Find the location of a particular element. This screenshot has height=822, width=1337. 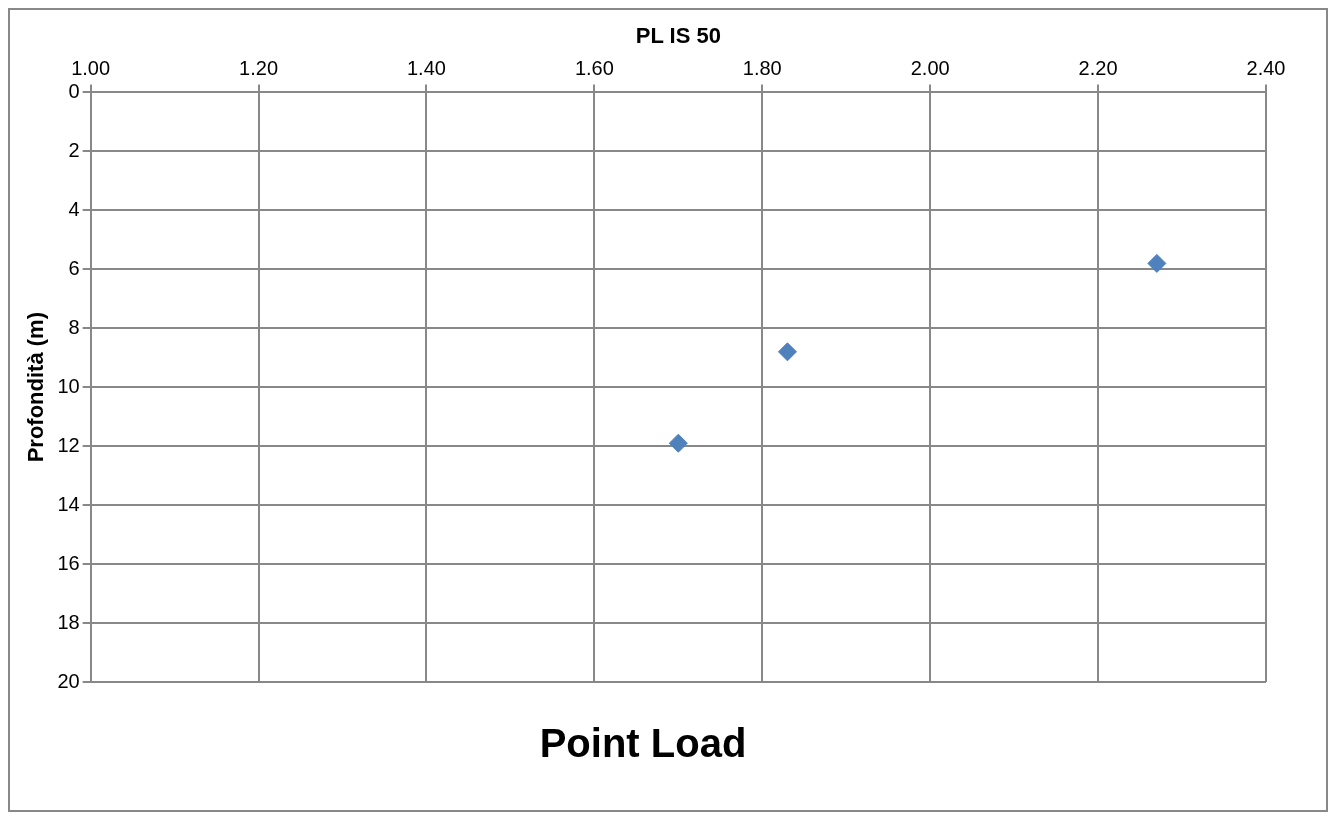

x-tick-label: 2.20 is located at coordinates (1098, 67).